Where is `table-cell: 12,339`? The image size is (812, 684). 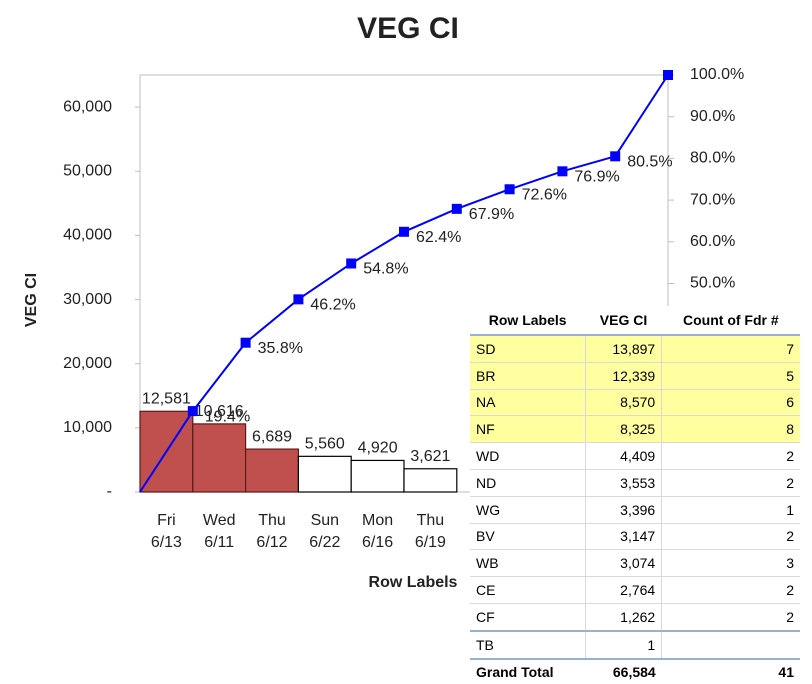
table-cell: 12,339 is located at coordinates (624, 376).